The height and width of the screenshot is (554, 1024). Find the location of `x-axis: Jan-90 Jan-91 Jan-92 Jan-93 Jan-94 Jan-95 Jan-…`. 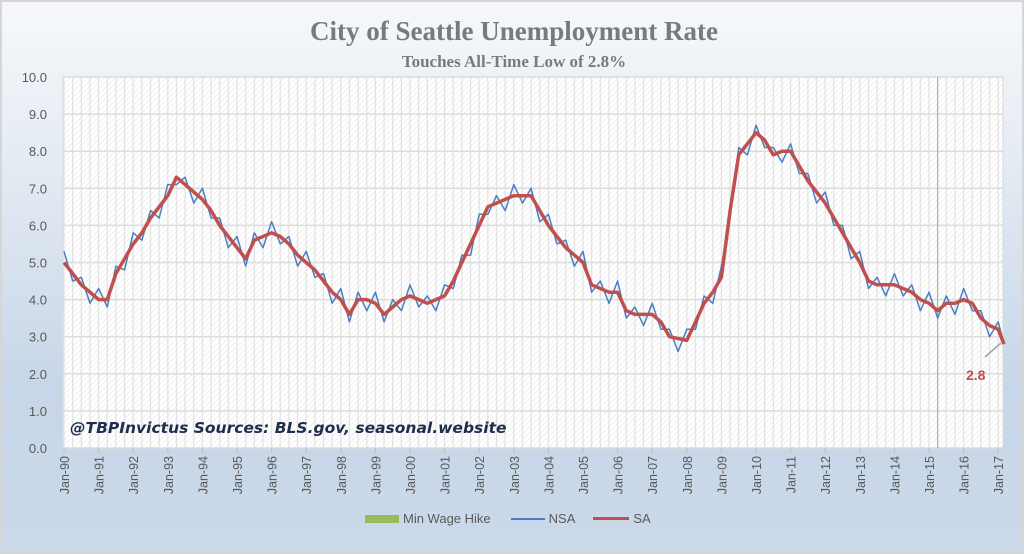

x-axis: Jan-90 Jan-91 Jan-92 Jan-93 Jan-94 Jan-95 Jan-… is located at coordinates (532, 471).